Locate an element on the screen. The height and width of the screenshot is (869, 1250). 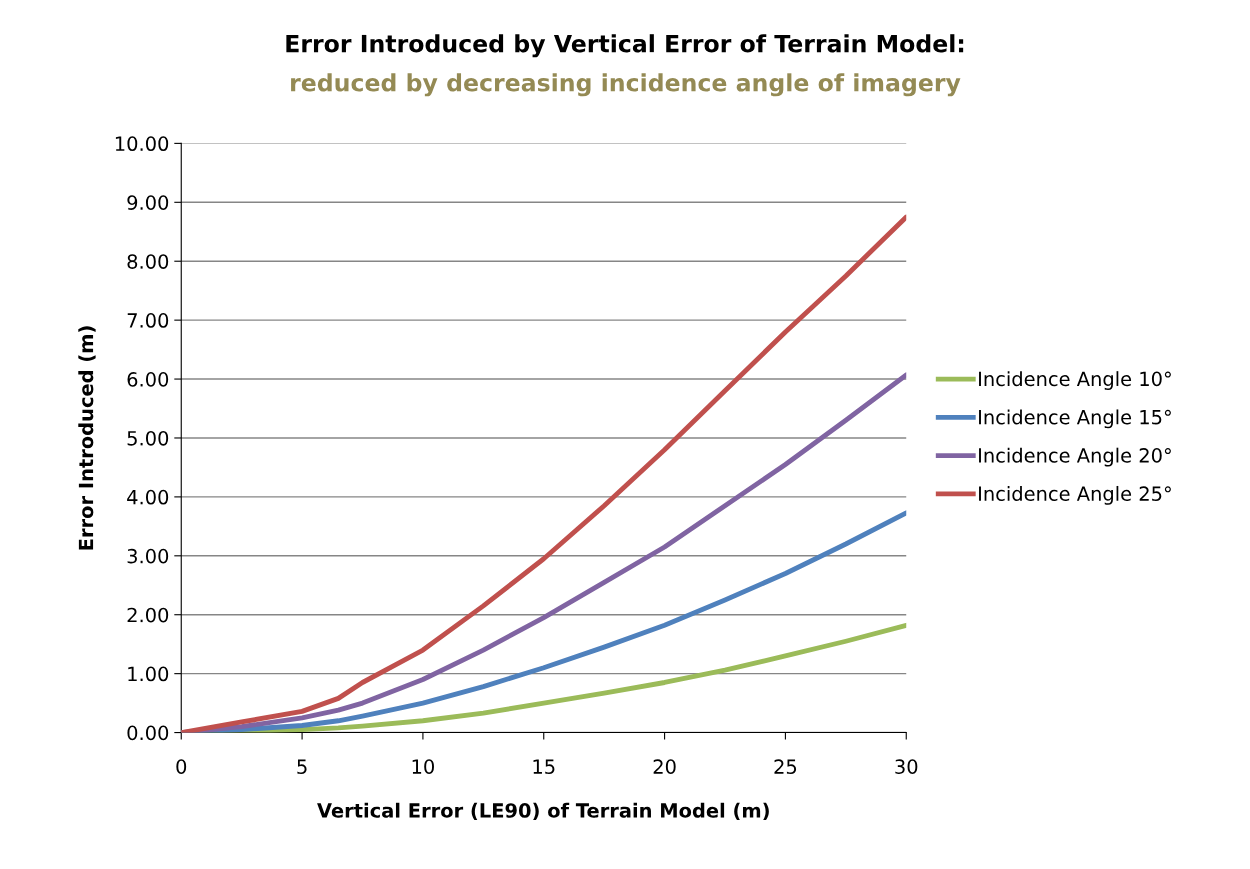
y-tick-label: 6.00 is located at coordinates (148, 379).